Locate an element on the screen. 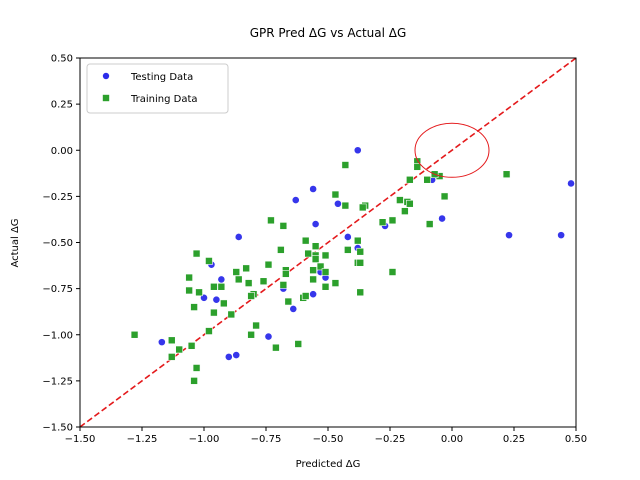 This screenshot has width=640, height=480. x-tick-label: −0.50 is located at coordinates (328, 439).